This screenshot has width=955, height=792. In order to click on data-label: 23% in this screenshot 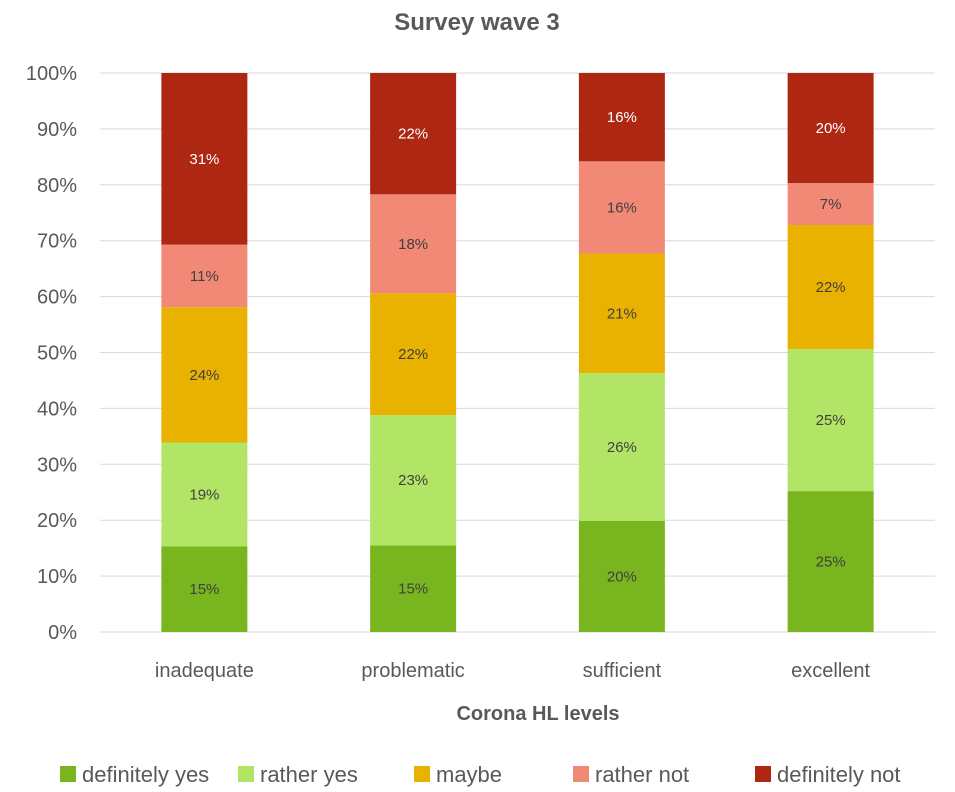, I will do `click(413, 480)`.